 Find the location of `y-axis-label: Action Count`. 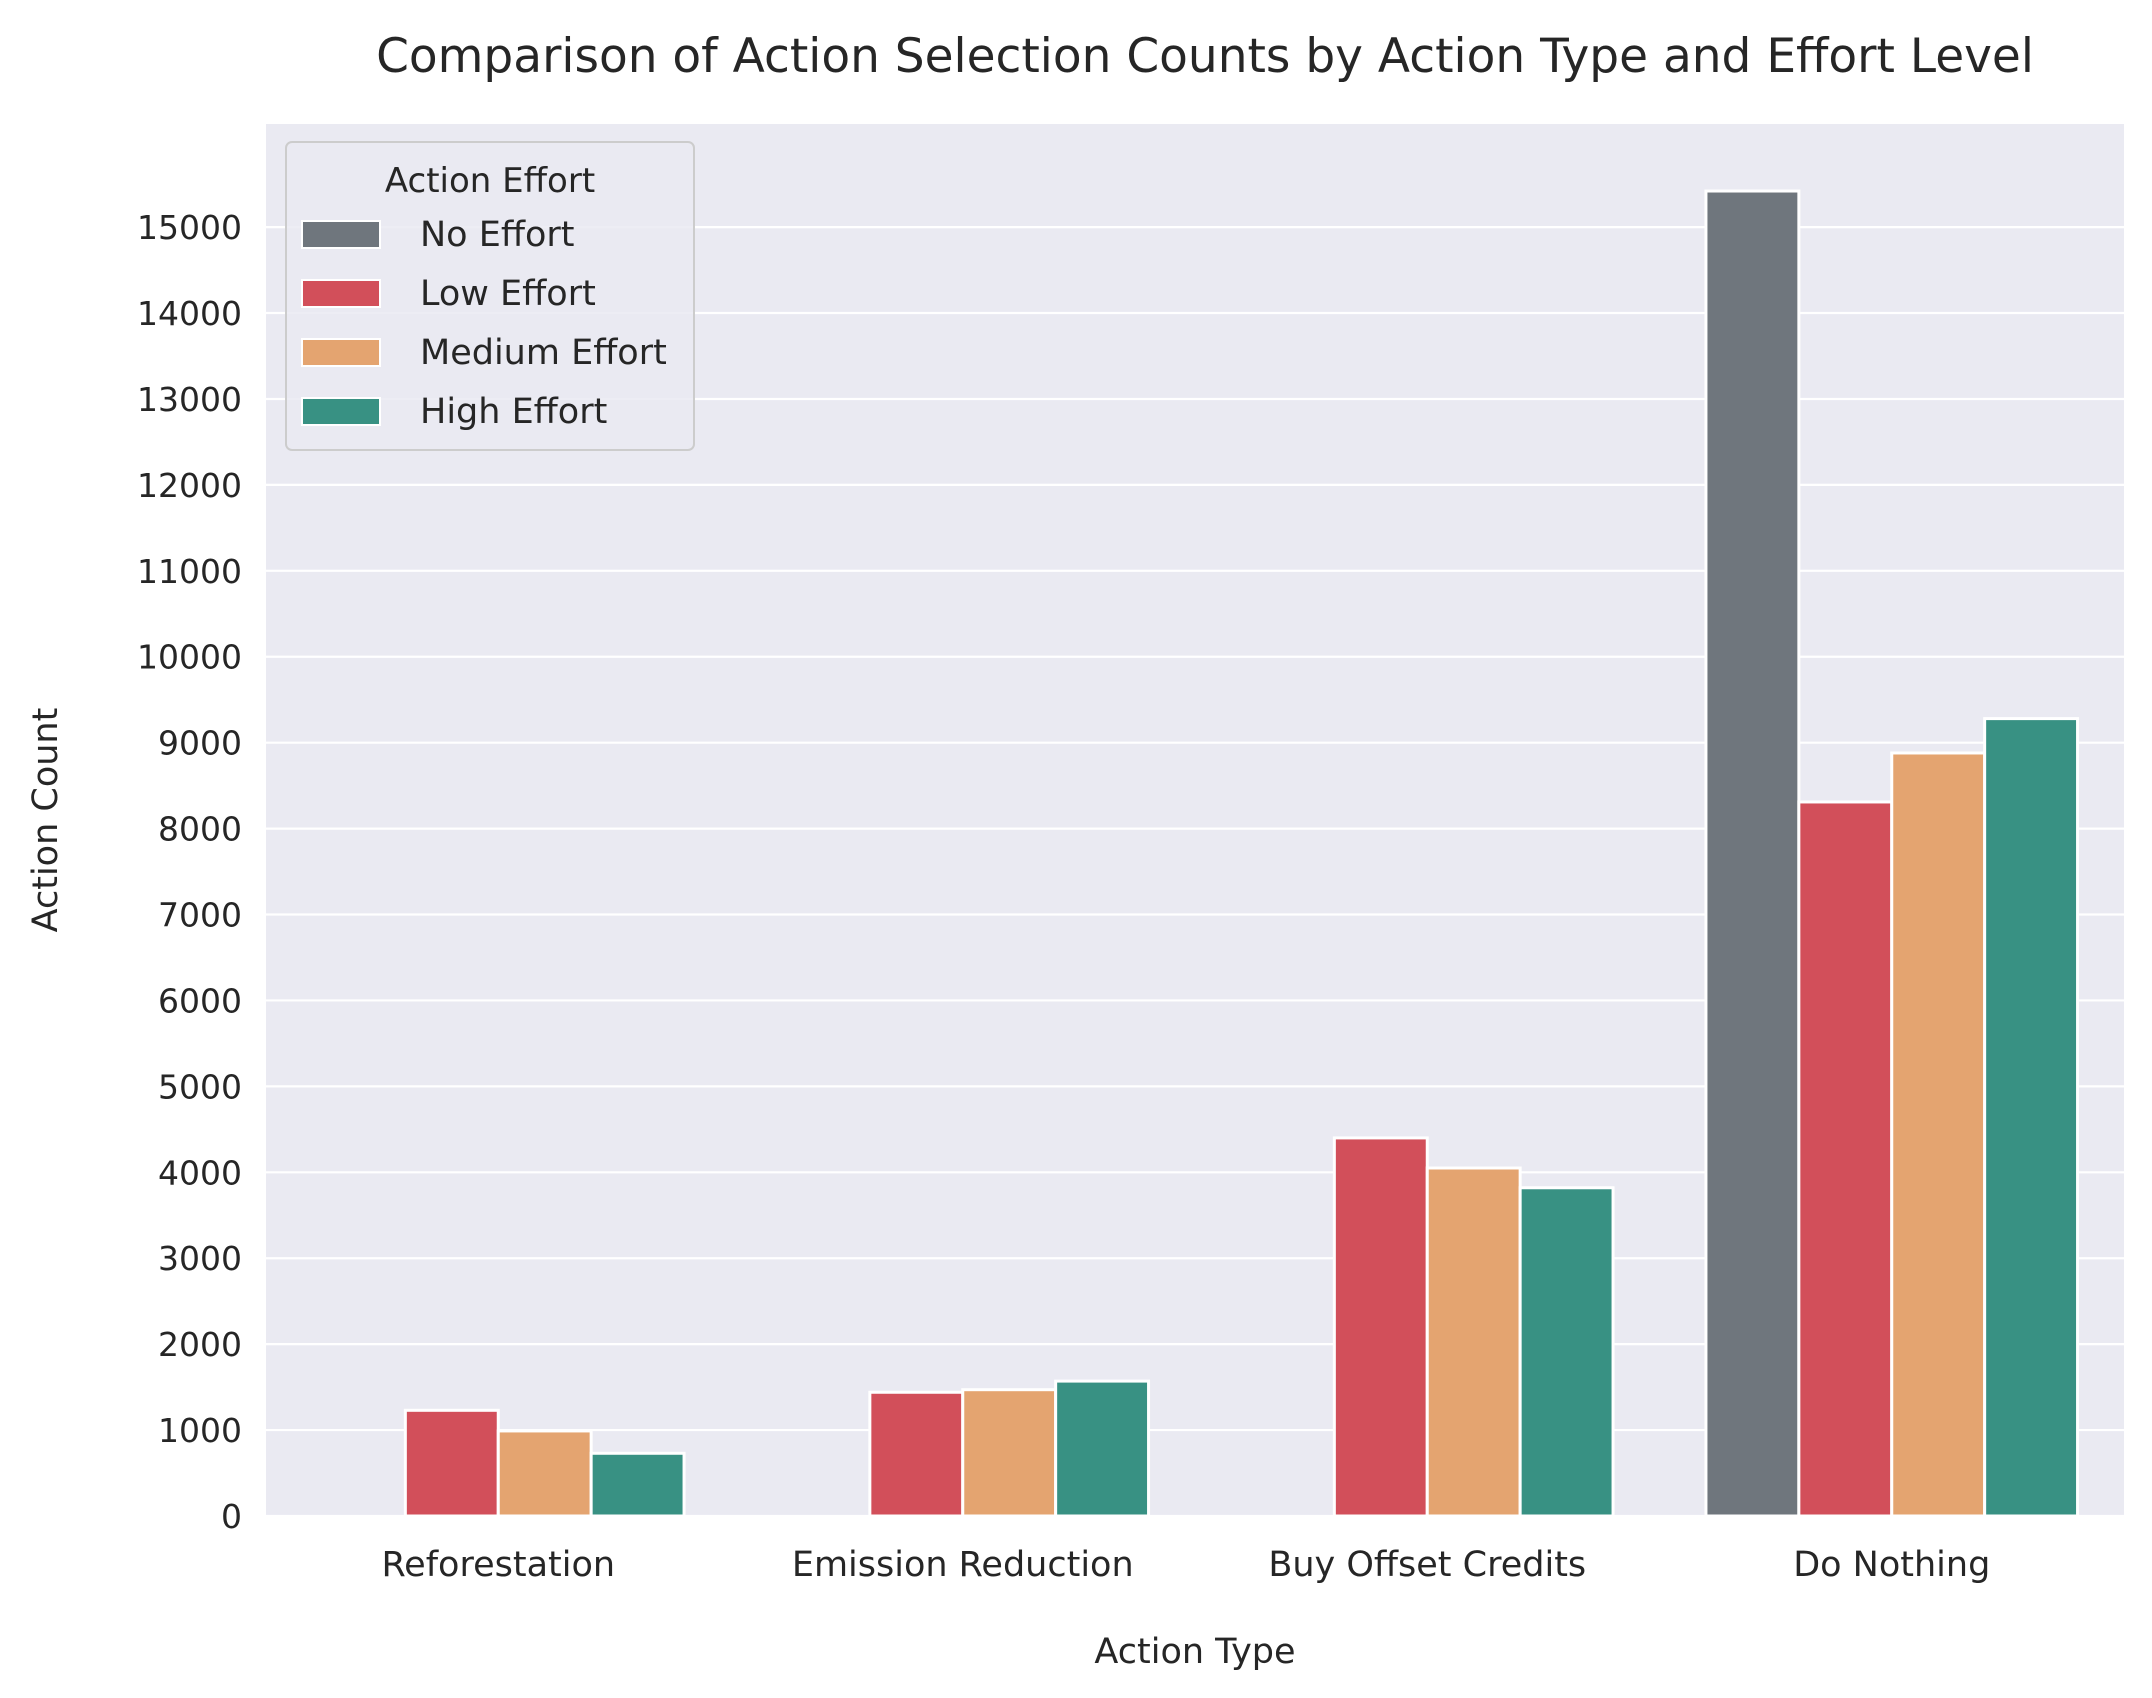

y-axis-label: Action Count is located at coordinates (46, 820).